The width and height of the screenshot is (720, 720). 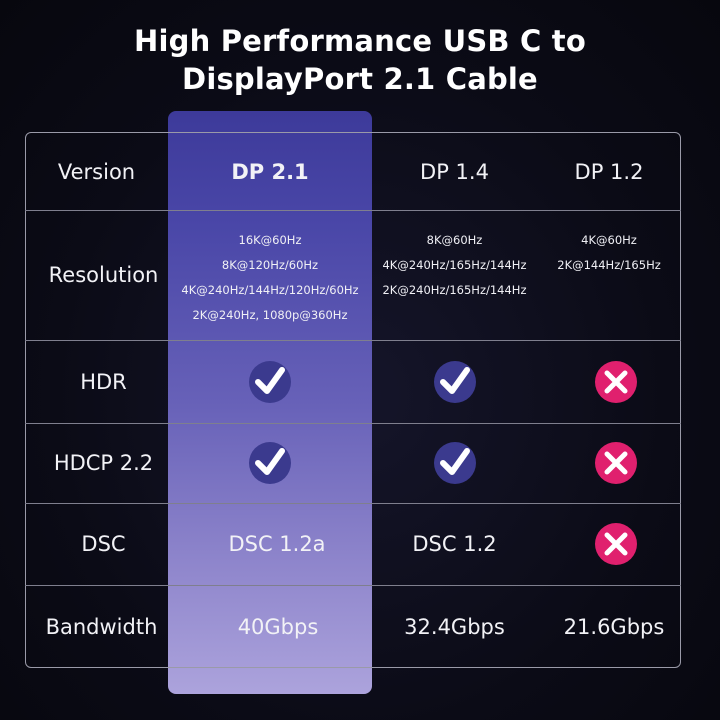 What do you see at coordinates (103, 463) in the screenshot?
I see `row-label-hdcp: HDCP 2.2` at bounding box center [103, 463].